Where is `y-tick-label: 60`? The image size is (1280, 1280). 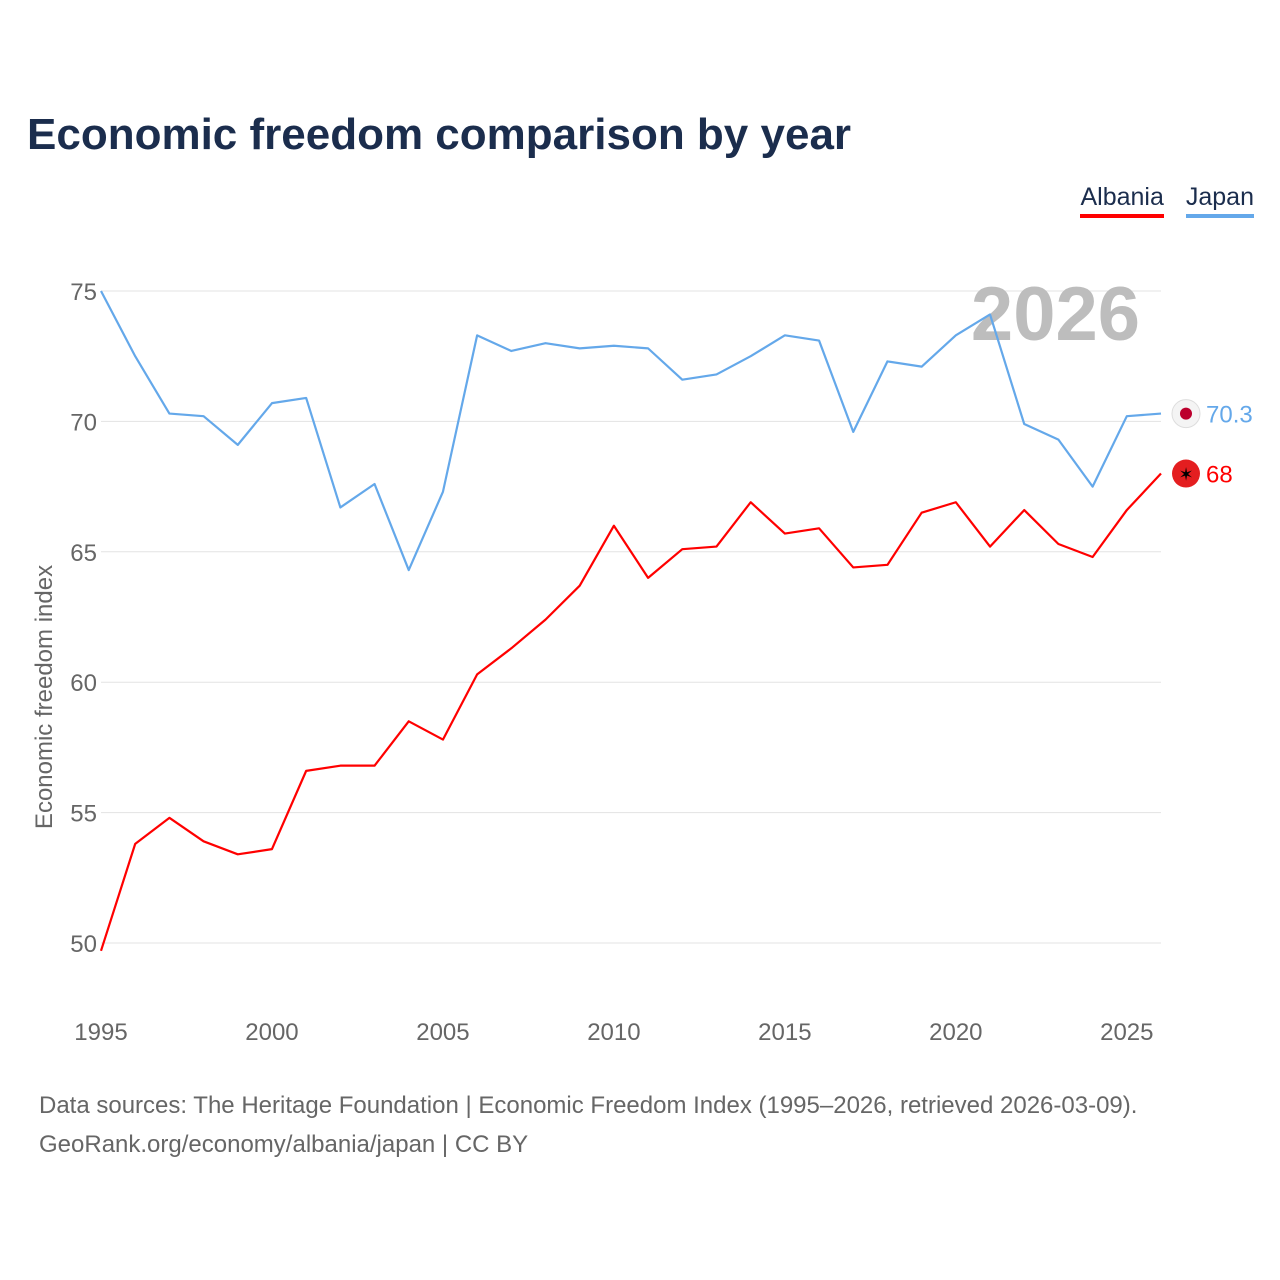
y-tick-label: 60 is located at coordinates (83, 683).